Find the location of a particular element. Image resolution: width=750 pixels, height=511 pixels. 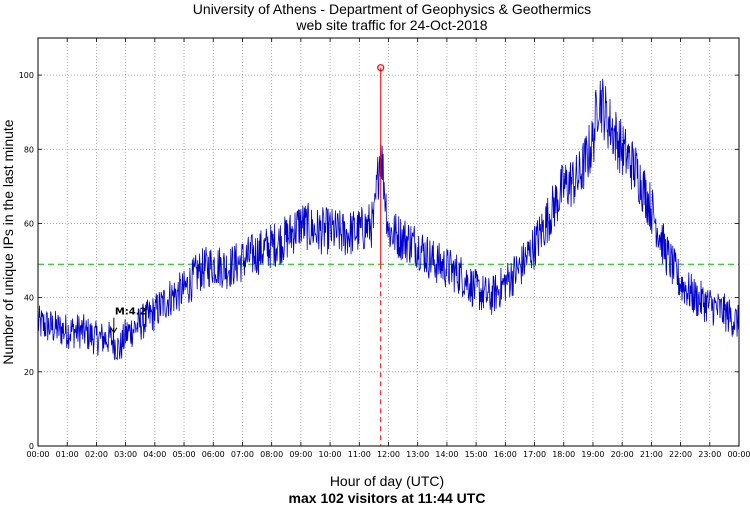

x-tick-label: 12:00 is located at coordinates (388, 454).